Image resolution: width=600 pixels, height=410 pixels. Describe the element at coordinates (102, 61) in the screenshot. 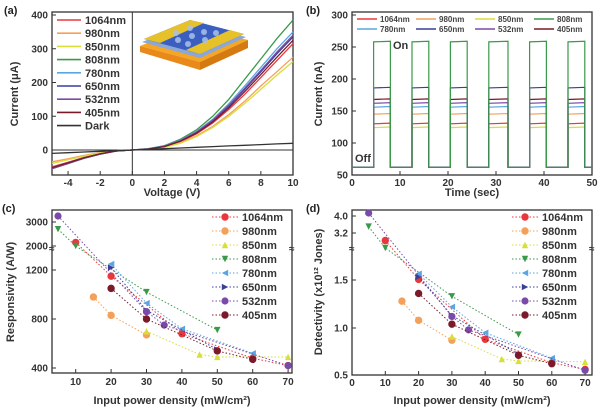

I see `a-legend-label: 808nm` at that location.